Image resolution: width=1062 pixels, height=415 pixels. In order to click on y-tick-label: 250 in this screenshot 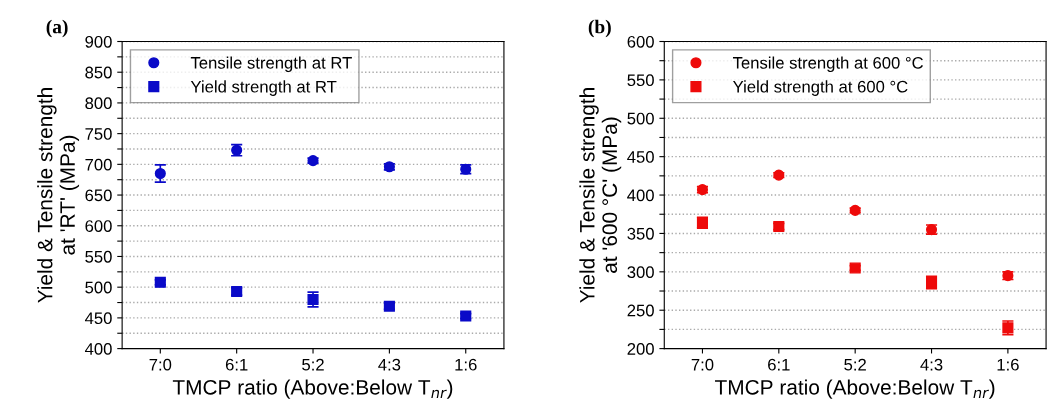, I will do `click(640, 310)`.